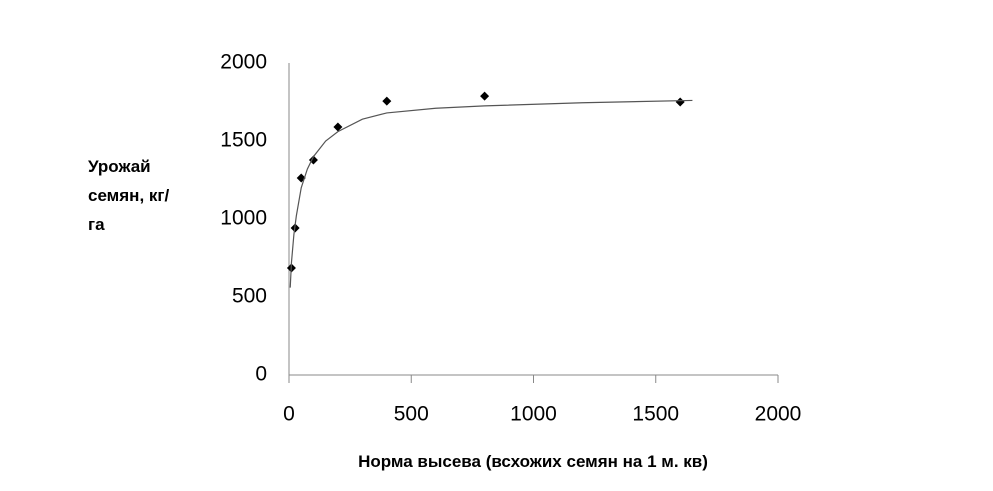  What do you see at coordinates (261, 374) in the screenshot?
I see `y-tick-label: 0` at bounding box center [261, 374].